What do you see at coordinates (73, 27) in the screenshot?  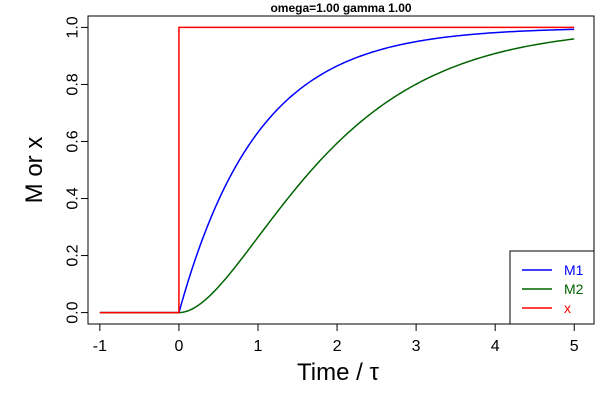 I see `y-tick-label: 1.0` at bounding box center [73, 27].